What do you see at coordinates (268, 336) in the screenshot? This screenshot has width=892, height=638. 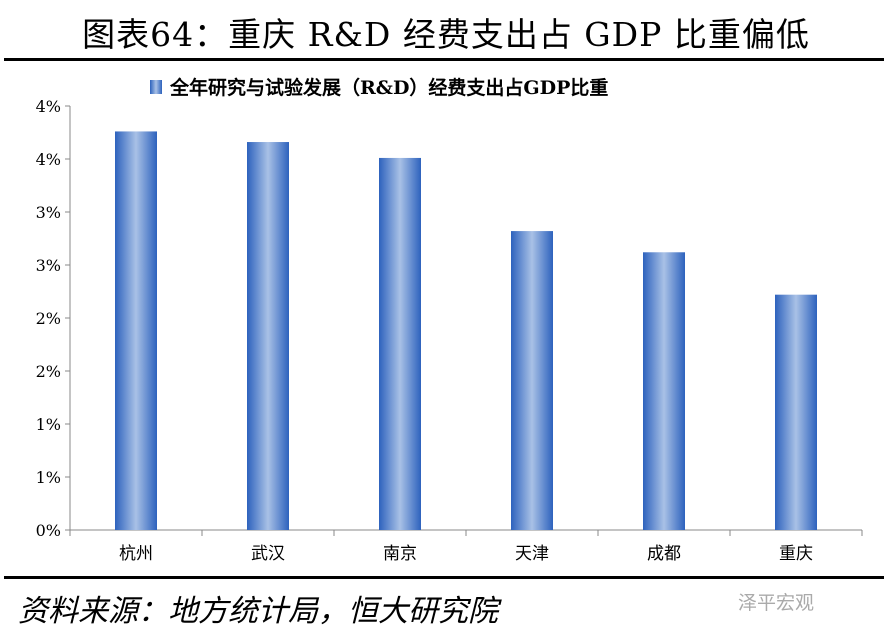 I see `bar-武汉` at bounding box center [268, 336].